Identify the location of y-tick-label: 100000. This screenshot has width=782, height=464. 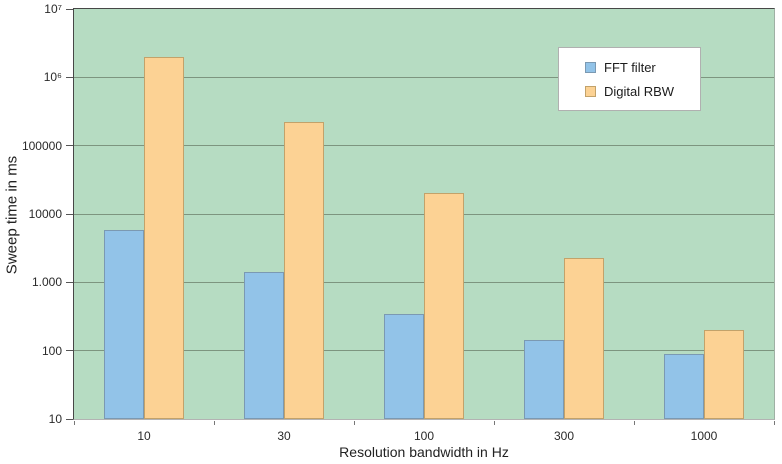
(41, 145).